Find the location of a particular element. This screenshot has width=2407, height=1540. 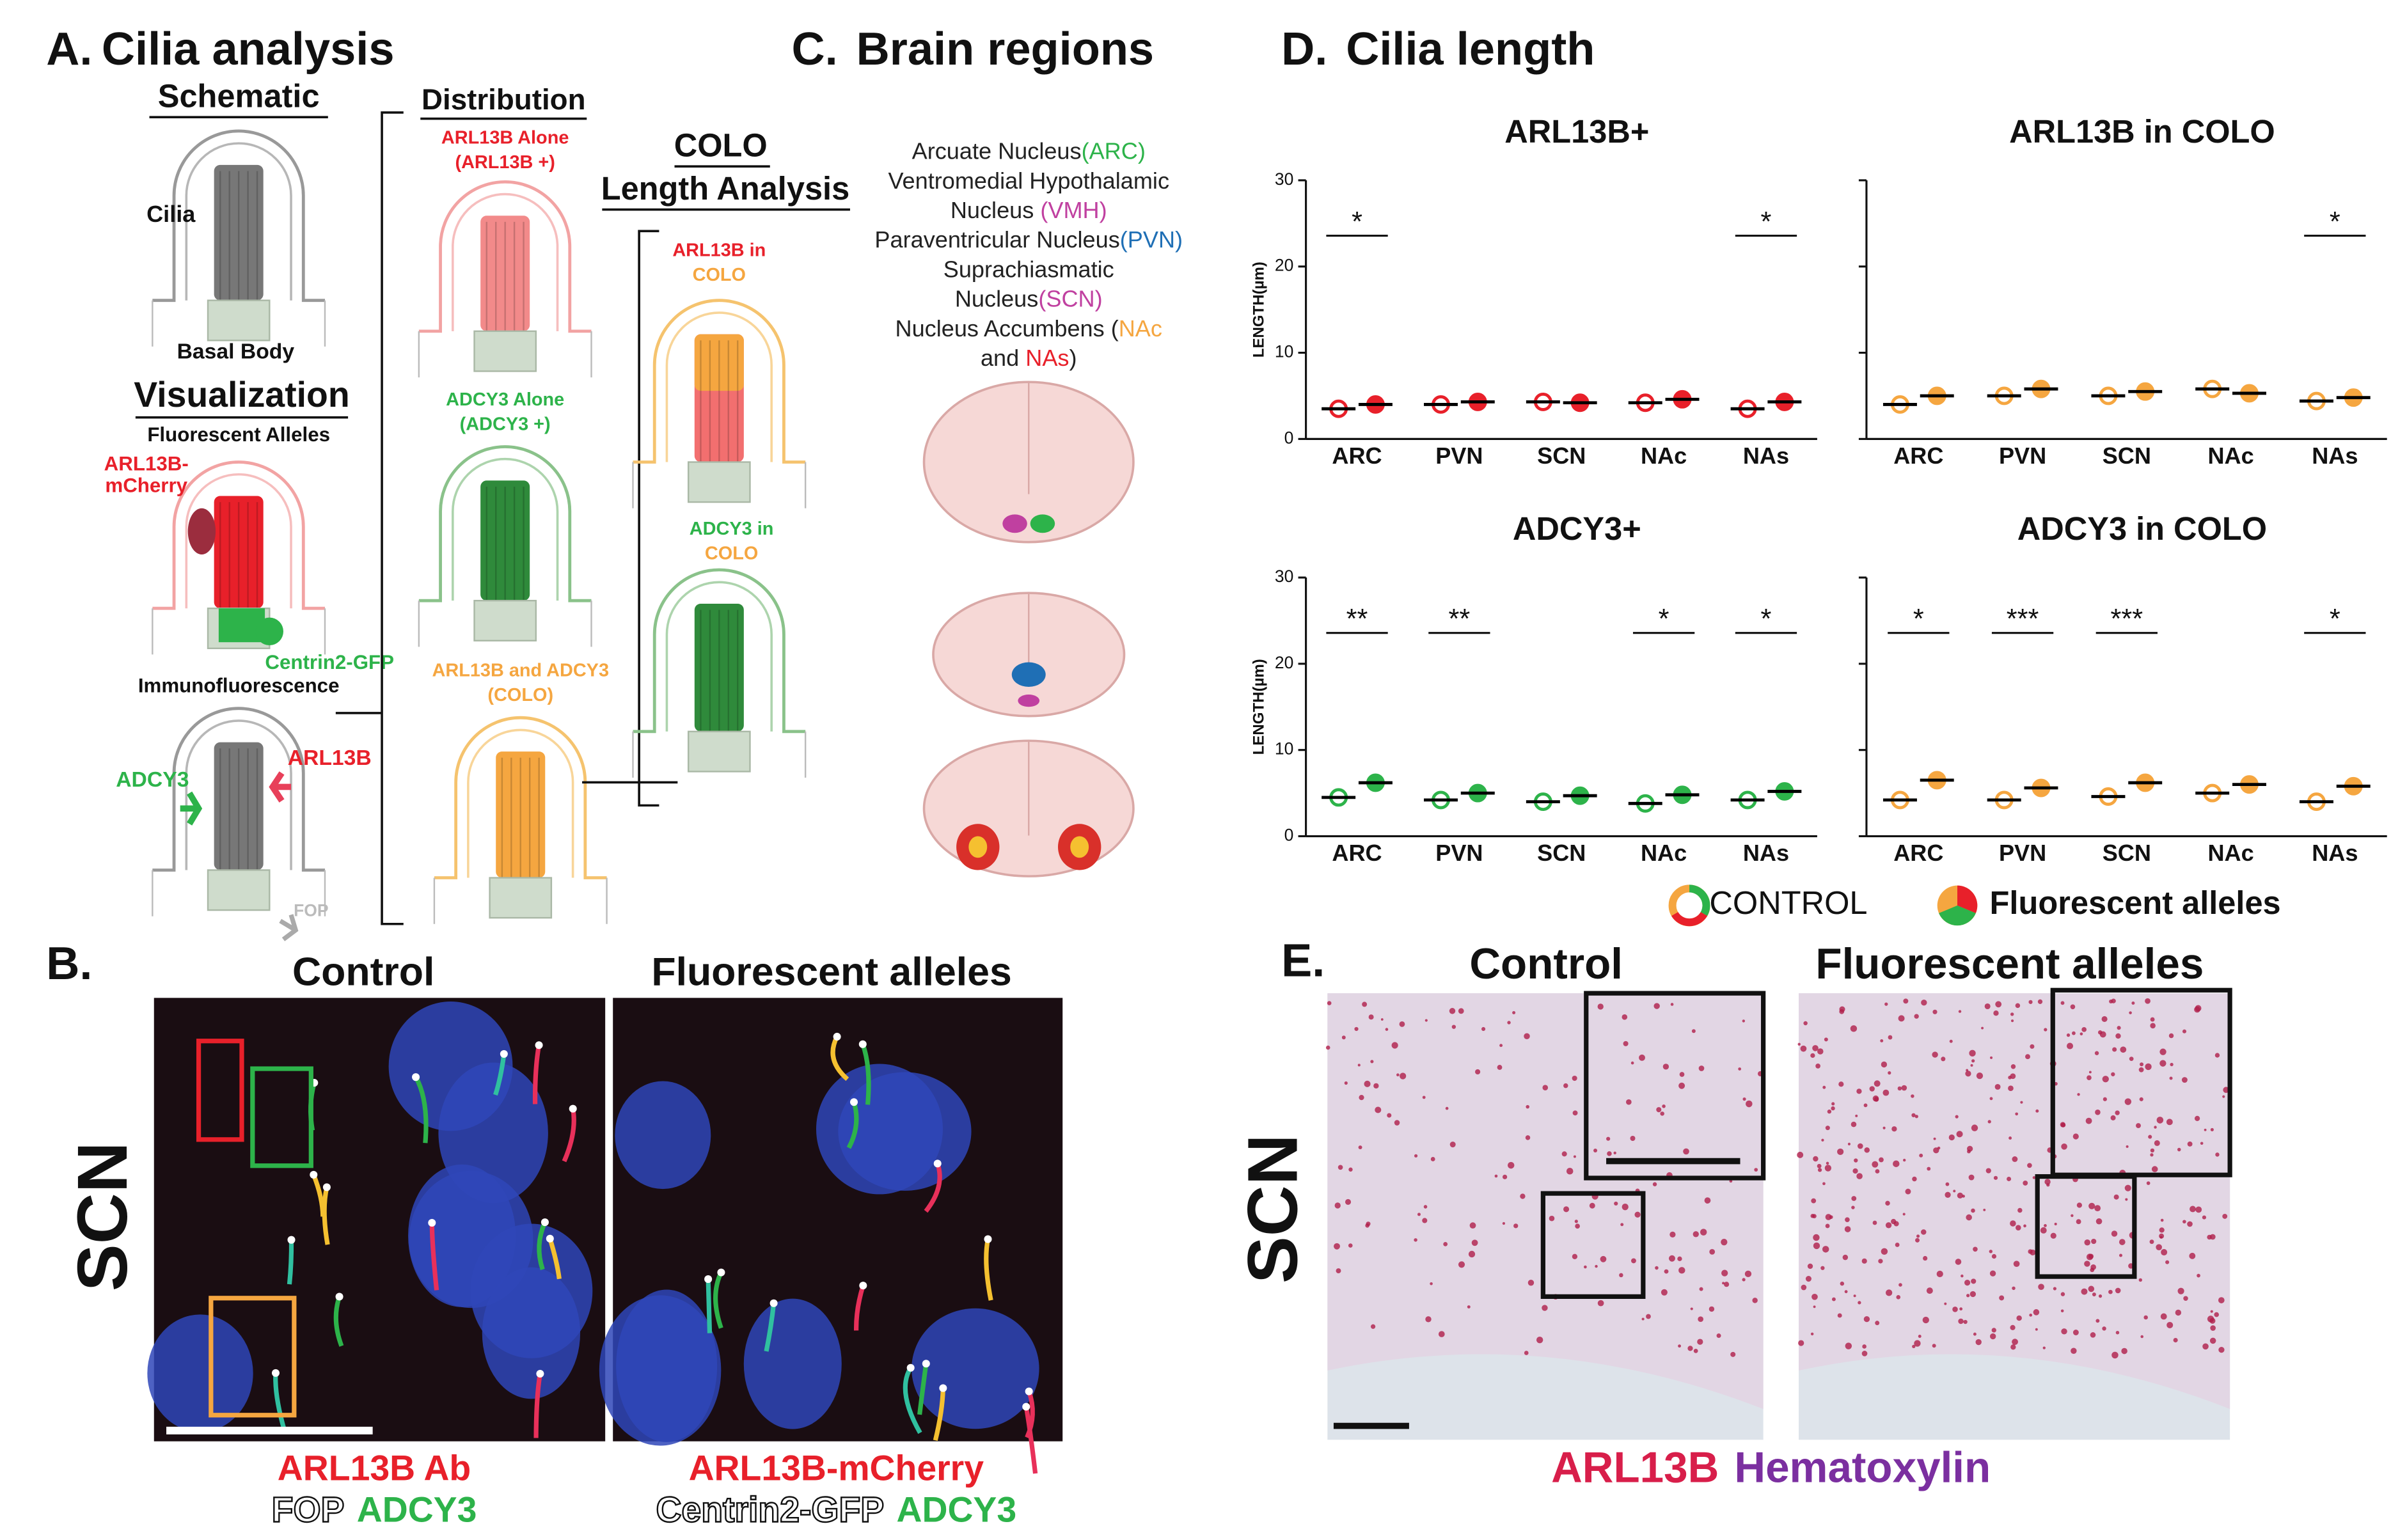

label: Cilia is located at coordinates (171, 214).